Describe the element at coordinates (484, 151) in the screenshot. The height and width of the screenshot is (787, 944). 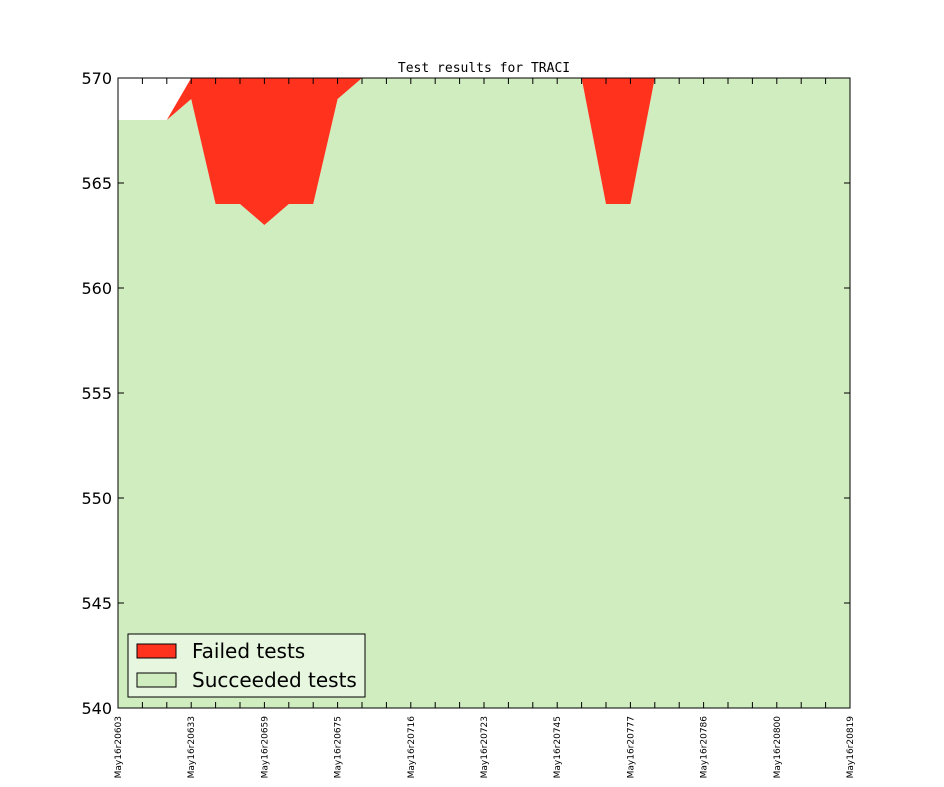
I see `series-failed-area` at that location.